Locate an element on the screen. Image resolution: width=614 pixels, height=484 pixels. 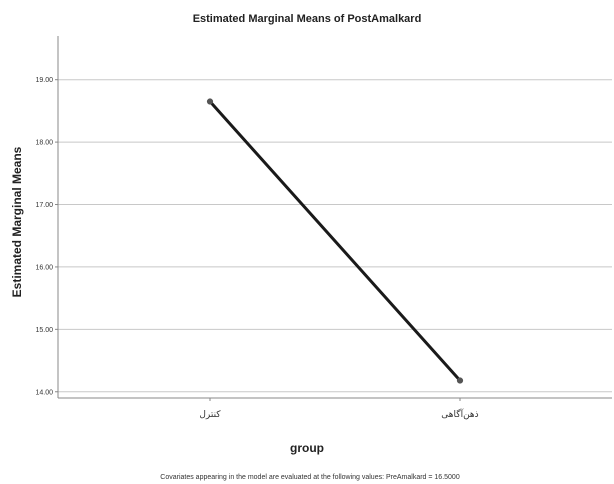
x-tick-label: کنترل is located at coordinates (210, 415).